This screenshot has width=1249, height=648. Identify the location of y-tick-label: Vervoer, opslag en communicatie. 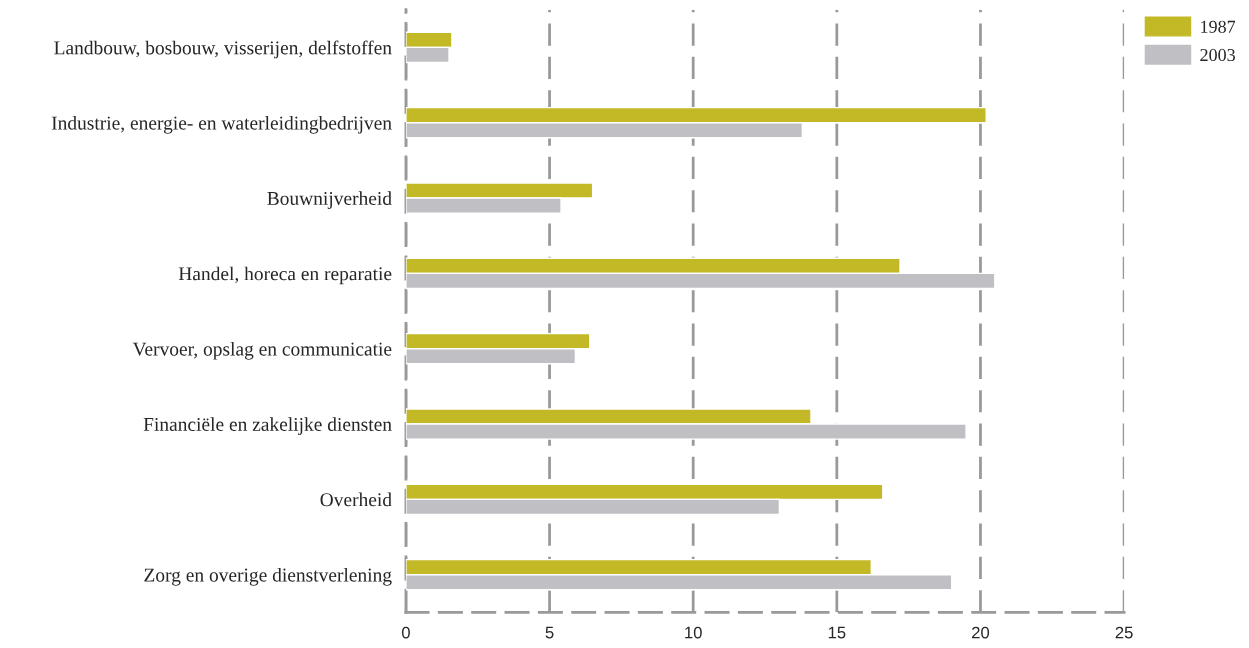
(262, 350).